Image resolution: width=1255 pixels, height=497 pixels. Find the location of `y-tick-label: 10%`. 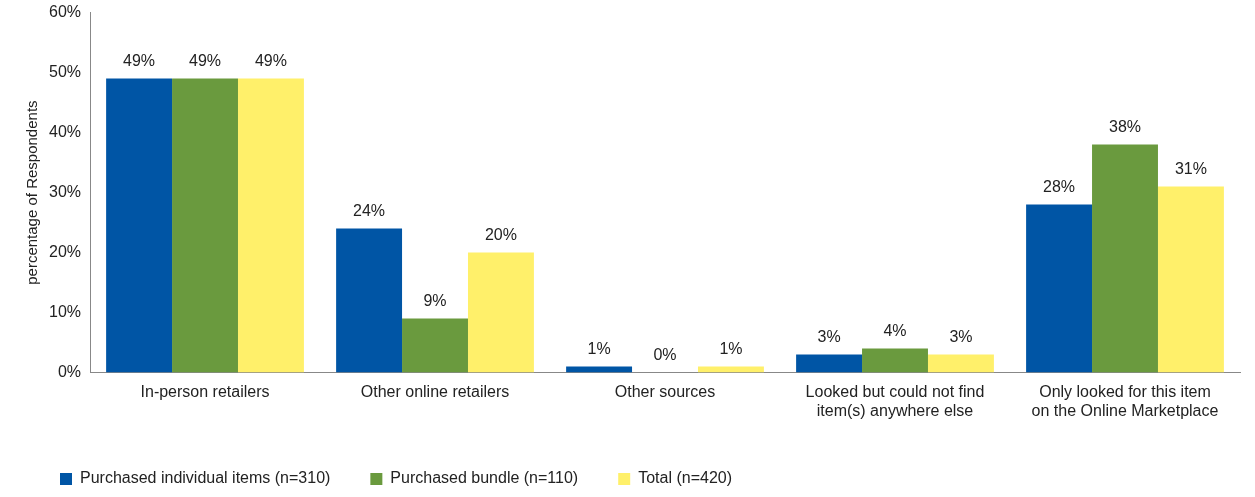

y-tick-label: 10% is located at coordinates (65, 312).